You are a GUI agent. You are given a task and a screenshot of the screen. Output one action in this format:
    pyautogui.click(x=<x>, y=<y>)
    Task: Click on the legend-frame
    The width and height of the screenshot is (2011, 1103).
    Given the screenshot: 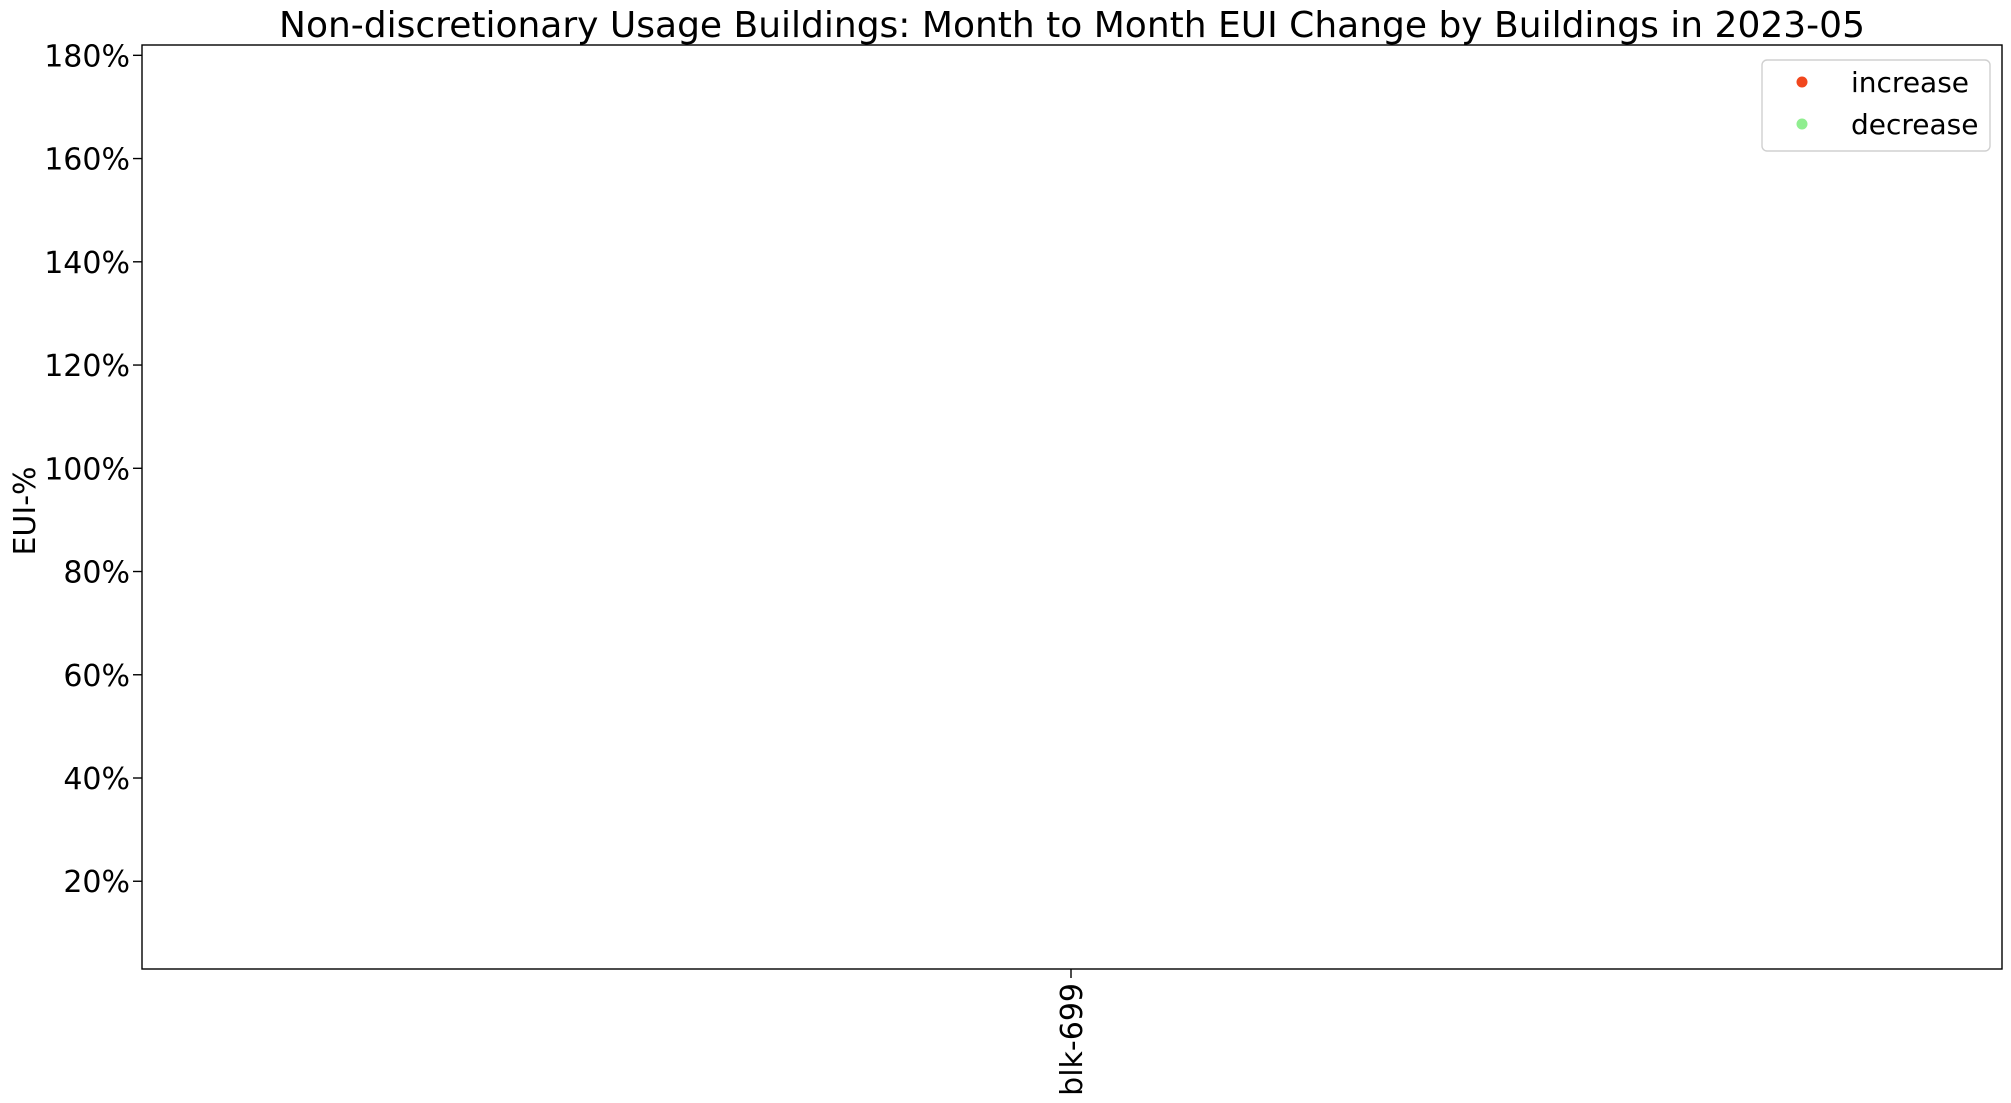 What is the action you would take?
    pyautogui.click(x=1876, y=105)
    